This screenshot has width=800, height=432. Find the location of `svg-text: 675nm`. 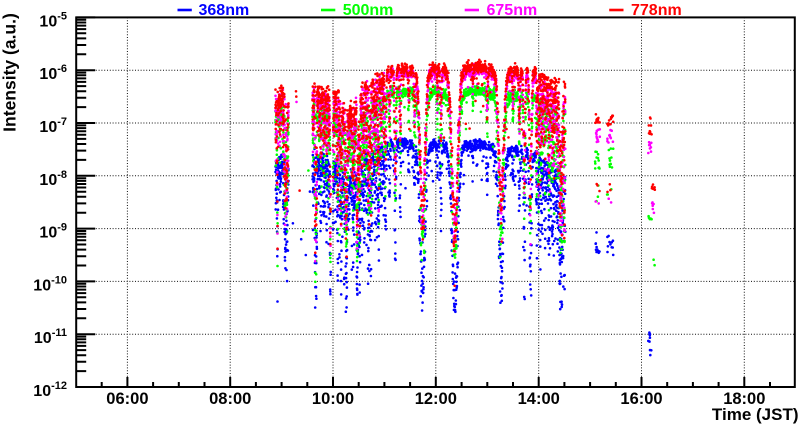

svg-text: 675nm is located at coordinates (512, 10).